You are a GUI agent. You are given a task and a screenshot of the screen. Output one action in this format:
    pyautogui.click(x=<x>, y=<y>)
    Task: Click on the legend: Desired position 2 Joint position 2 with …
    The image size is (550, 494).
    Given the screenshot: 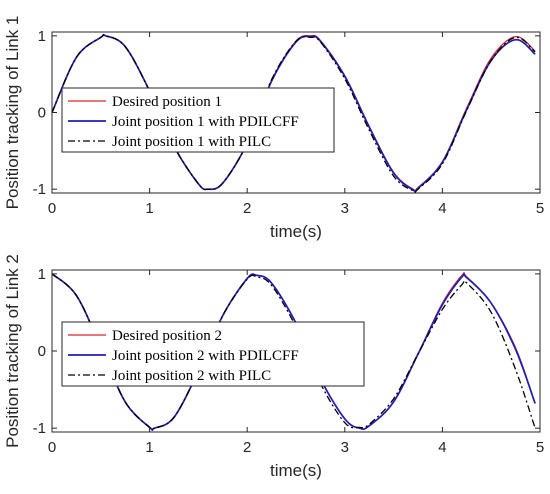 What is the action you would take?
    pyautogui.click(x=213, y=354)
    